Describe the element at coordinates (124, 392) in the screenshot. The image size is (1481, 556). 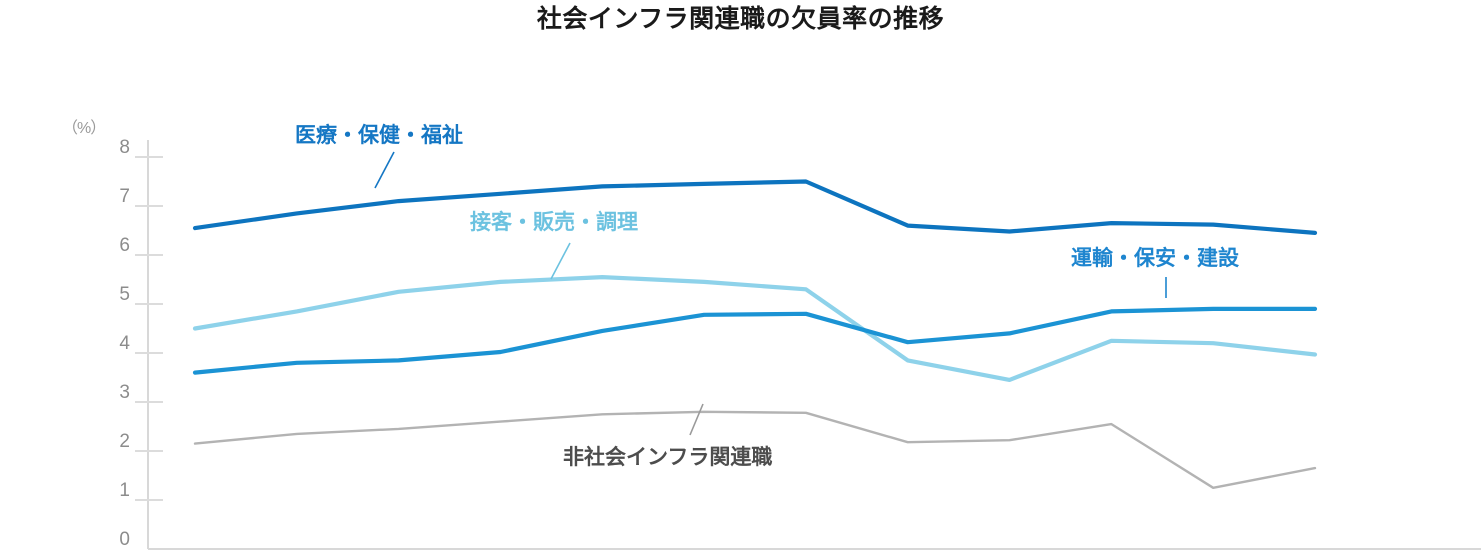
I see `y-tick-3: 3` at that location.